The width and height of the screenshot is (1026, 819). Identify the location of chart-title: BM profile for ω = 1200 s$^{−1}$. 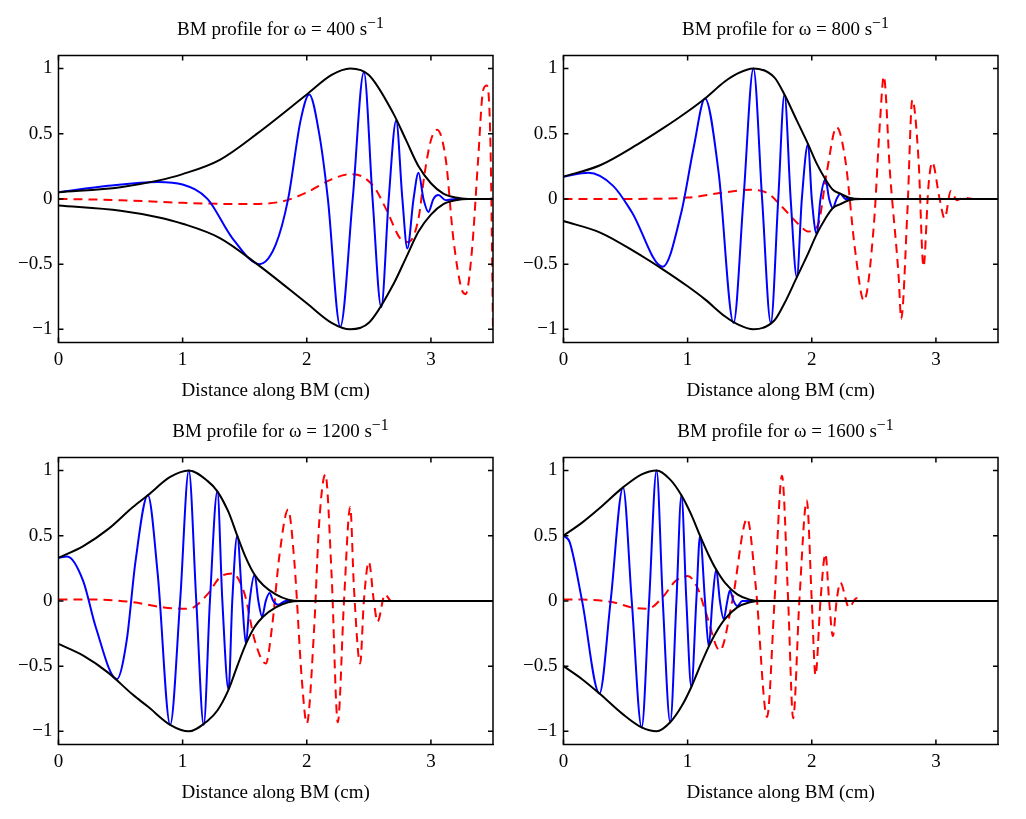
(280, 428).